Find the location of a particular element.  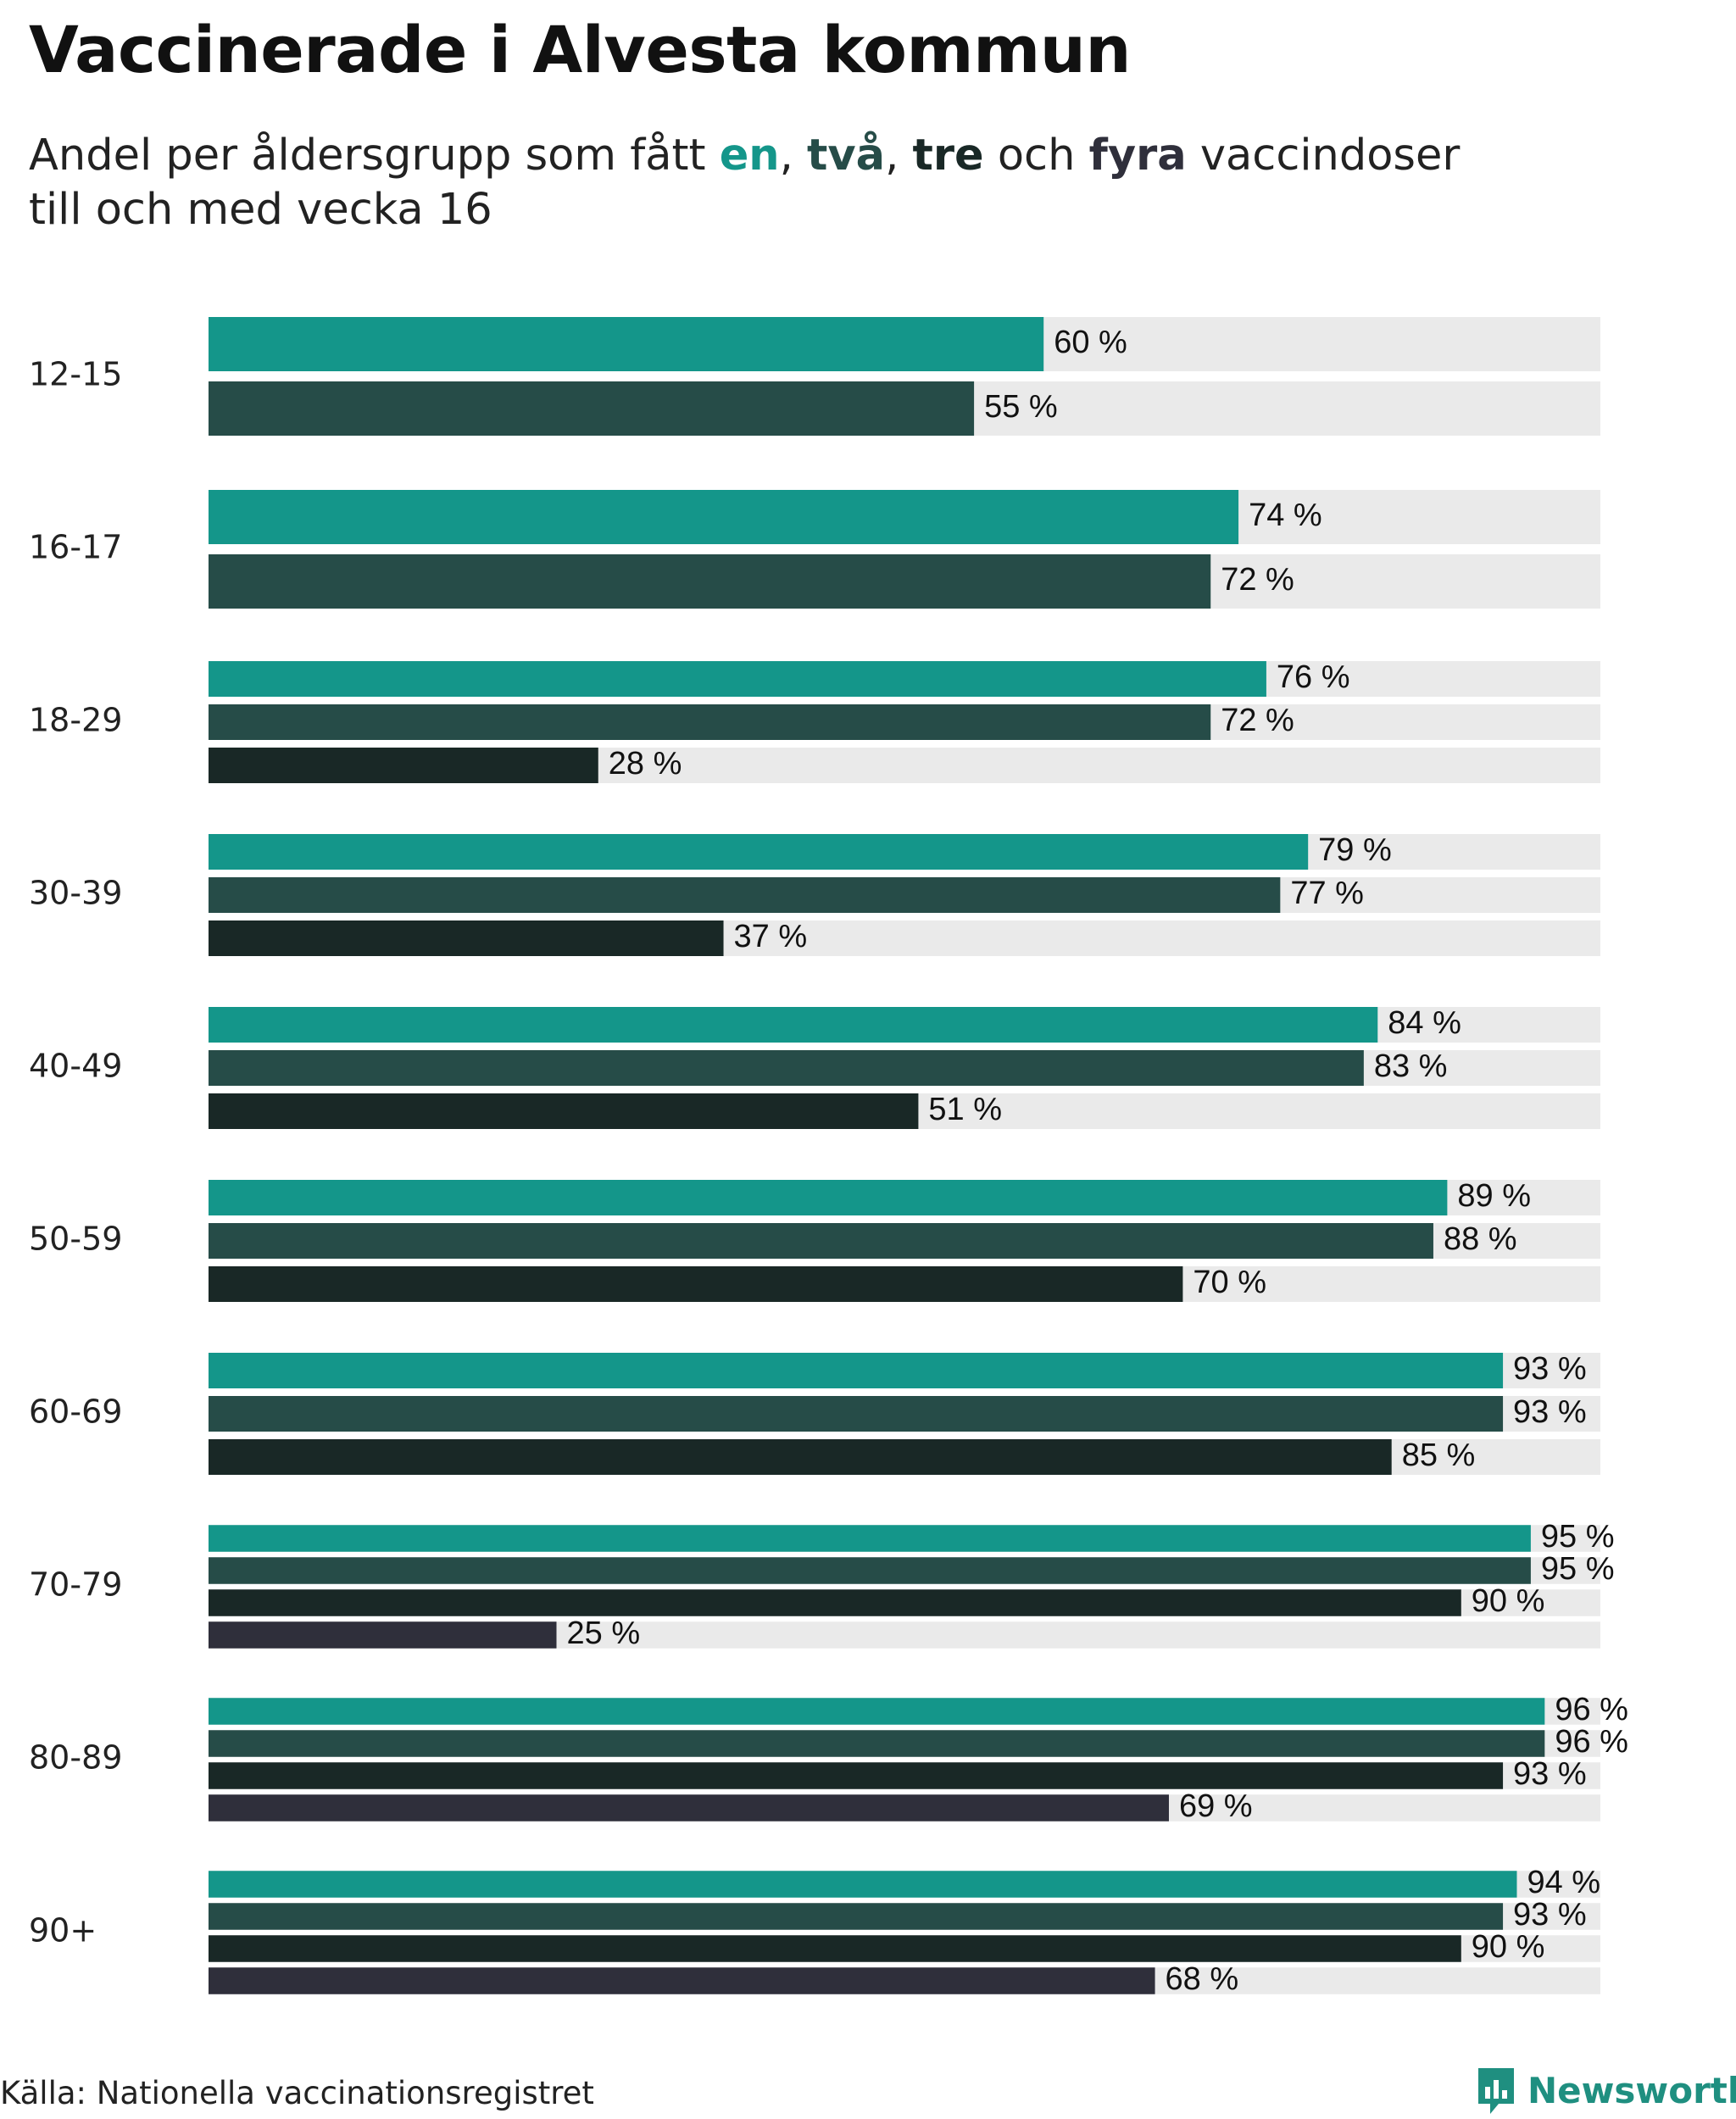

data-label: 51 % is located at coordinates (965, 1110).